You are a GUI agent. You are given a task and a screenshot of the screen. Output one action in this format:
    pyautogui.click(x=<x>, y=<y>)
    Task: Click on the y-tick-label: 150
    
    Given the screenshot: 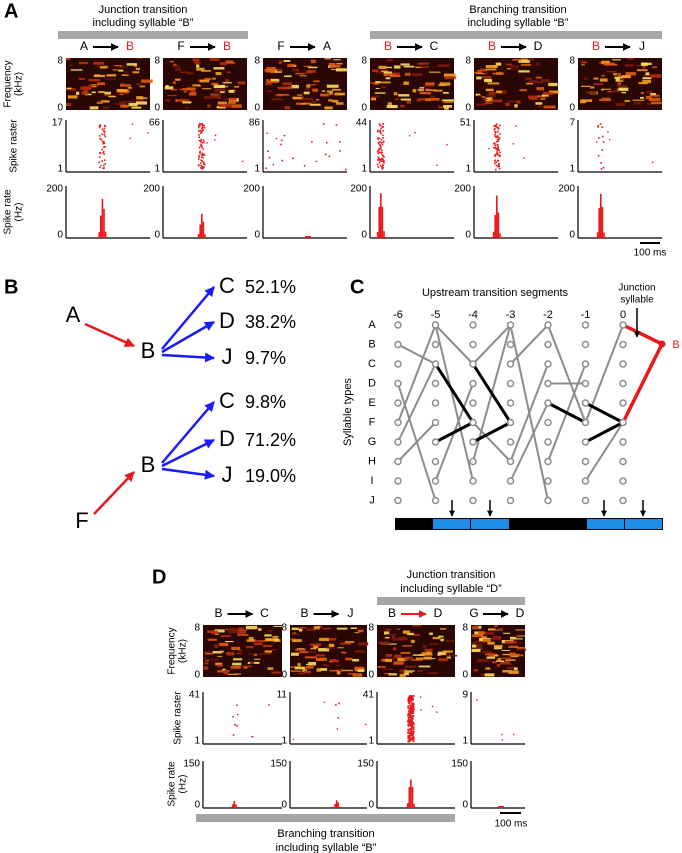 What is the action you would take?
    pyautogui.click(x=191, y=764)
    